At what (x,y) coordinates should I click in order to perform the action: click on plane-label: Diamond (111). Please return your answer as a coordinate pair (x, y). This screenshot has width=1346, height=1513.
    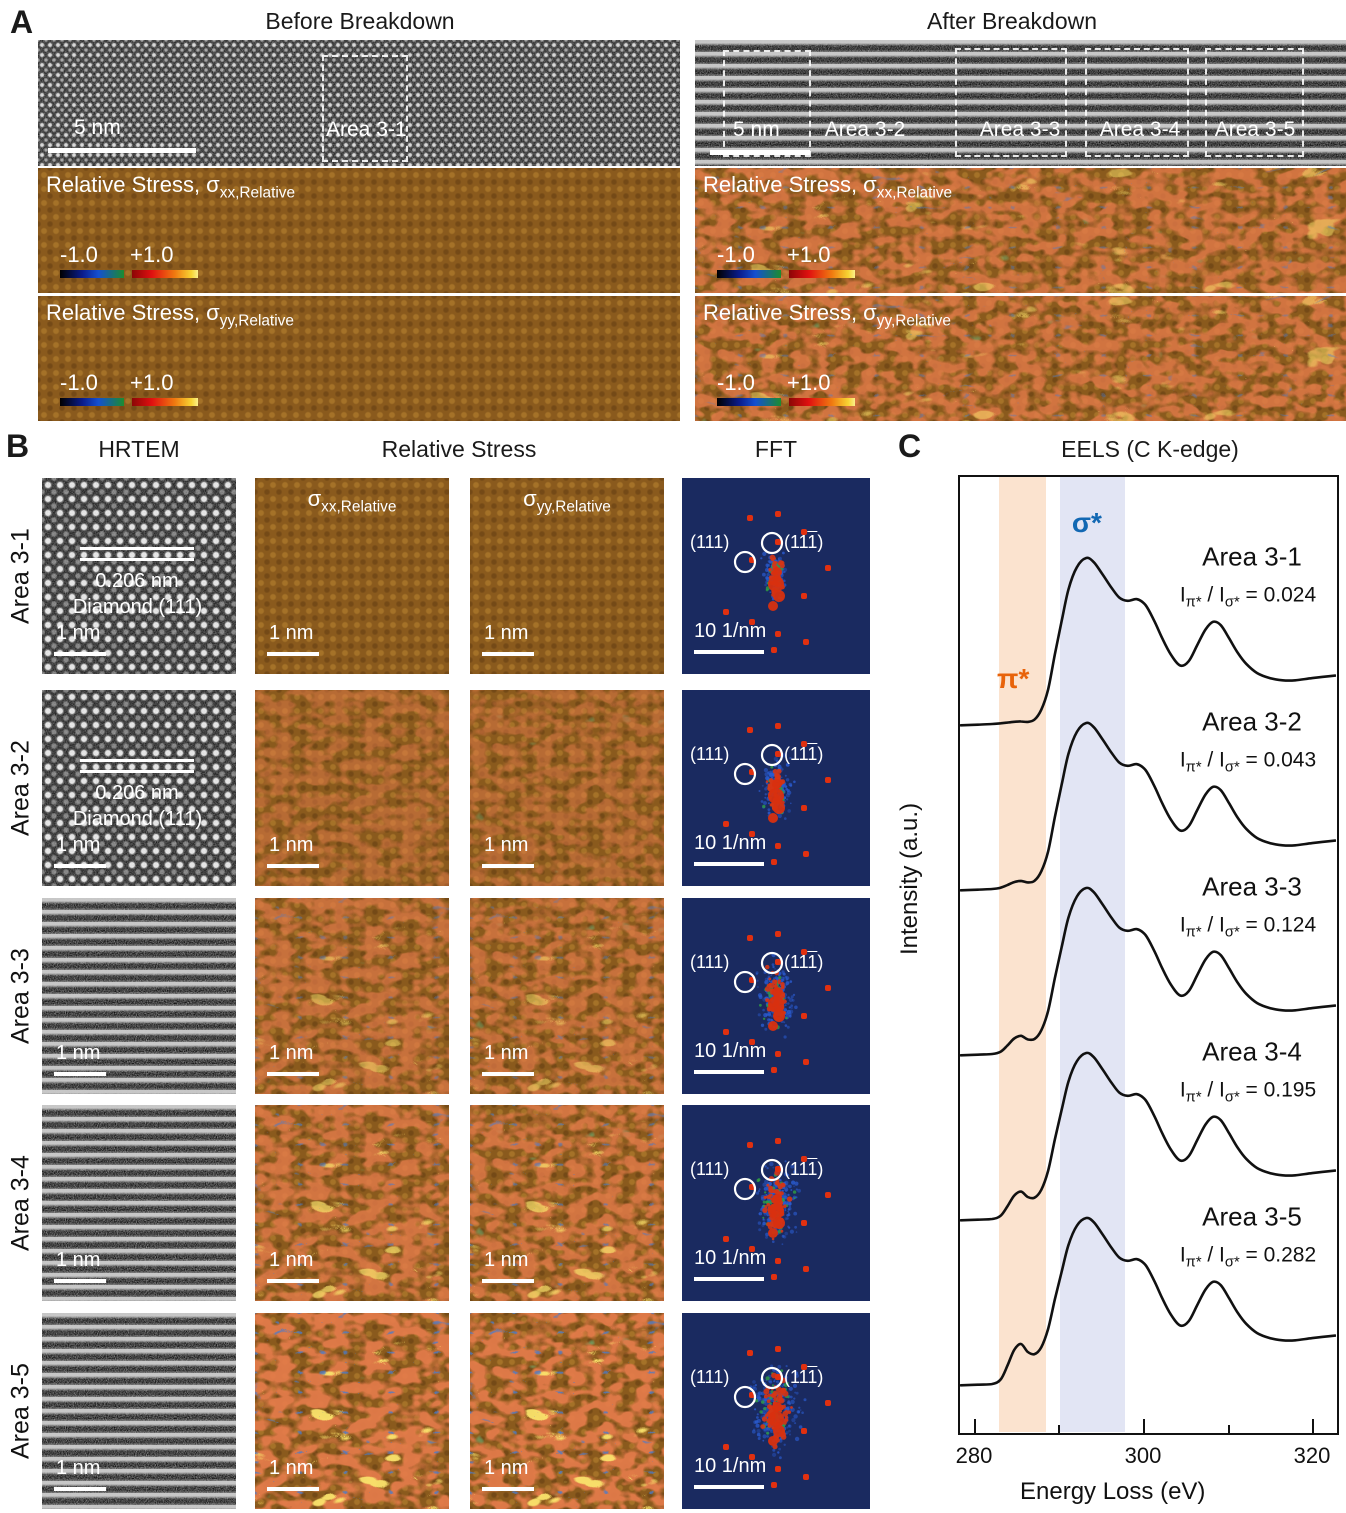
    Looking at the image, I should click on (137, 607).